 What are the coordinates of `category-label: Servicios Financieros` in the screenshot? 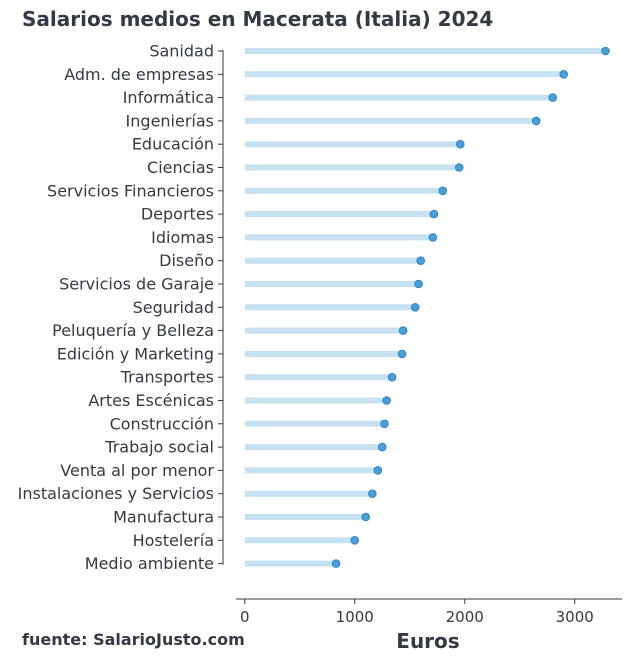 It's located at (130, 190).